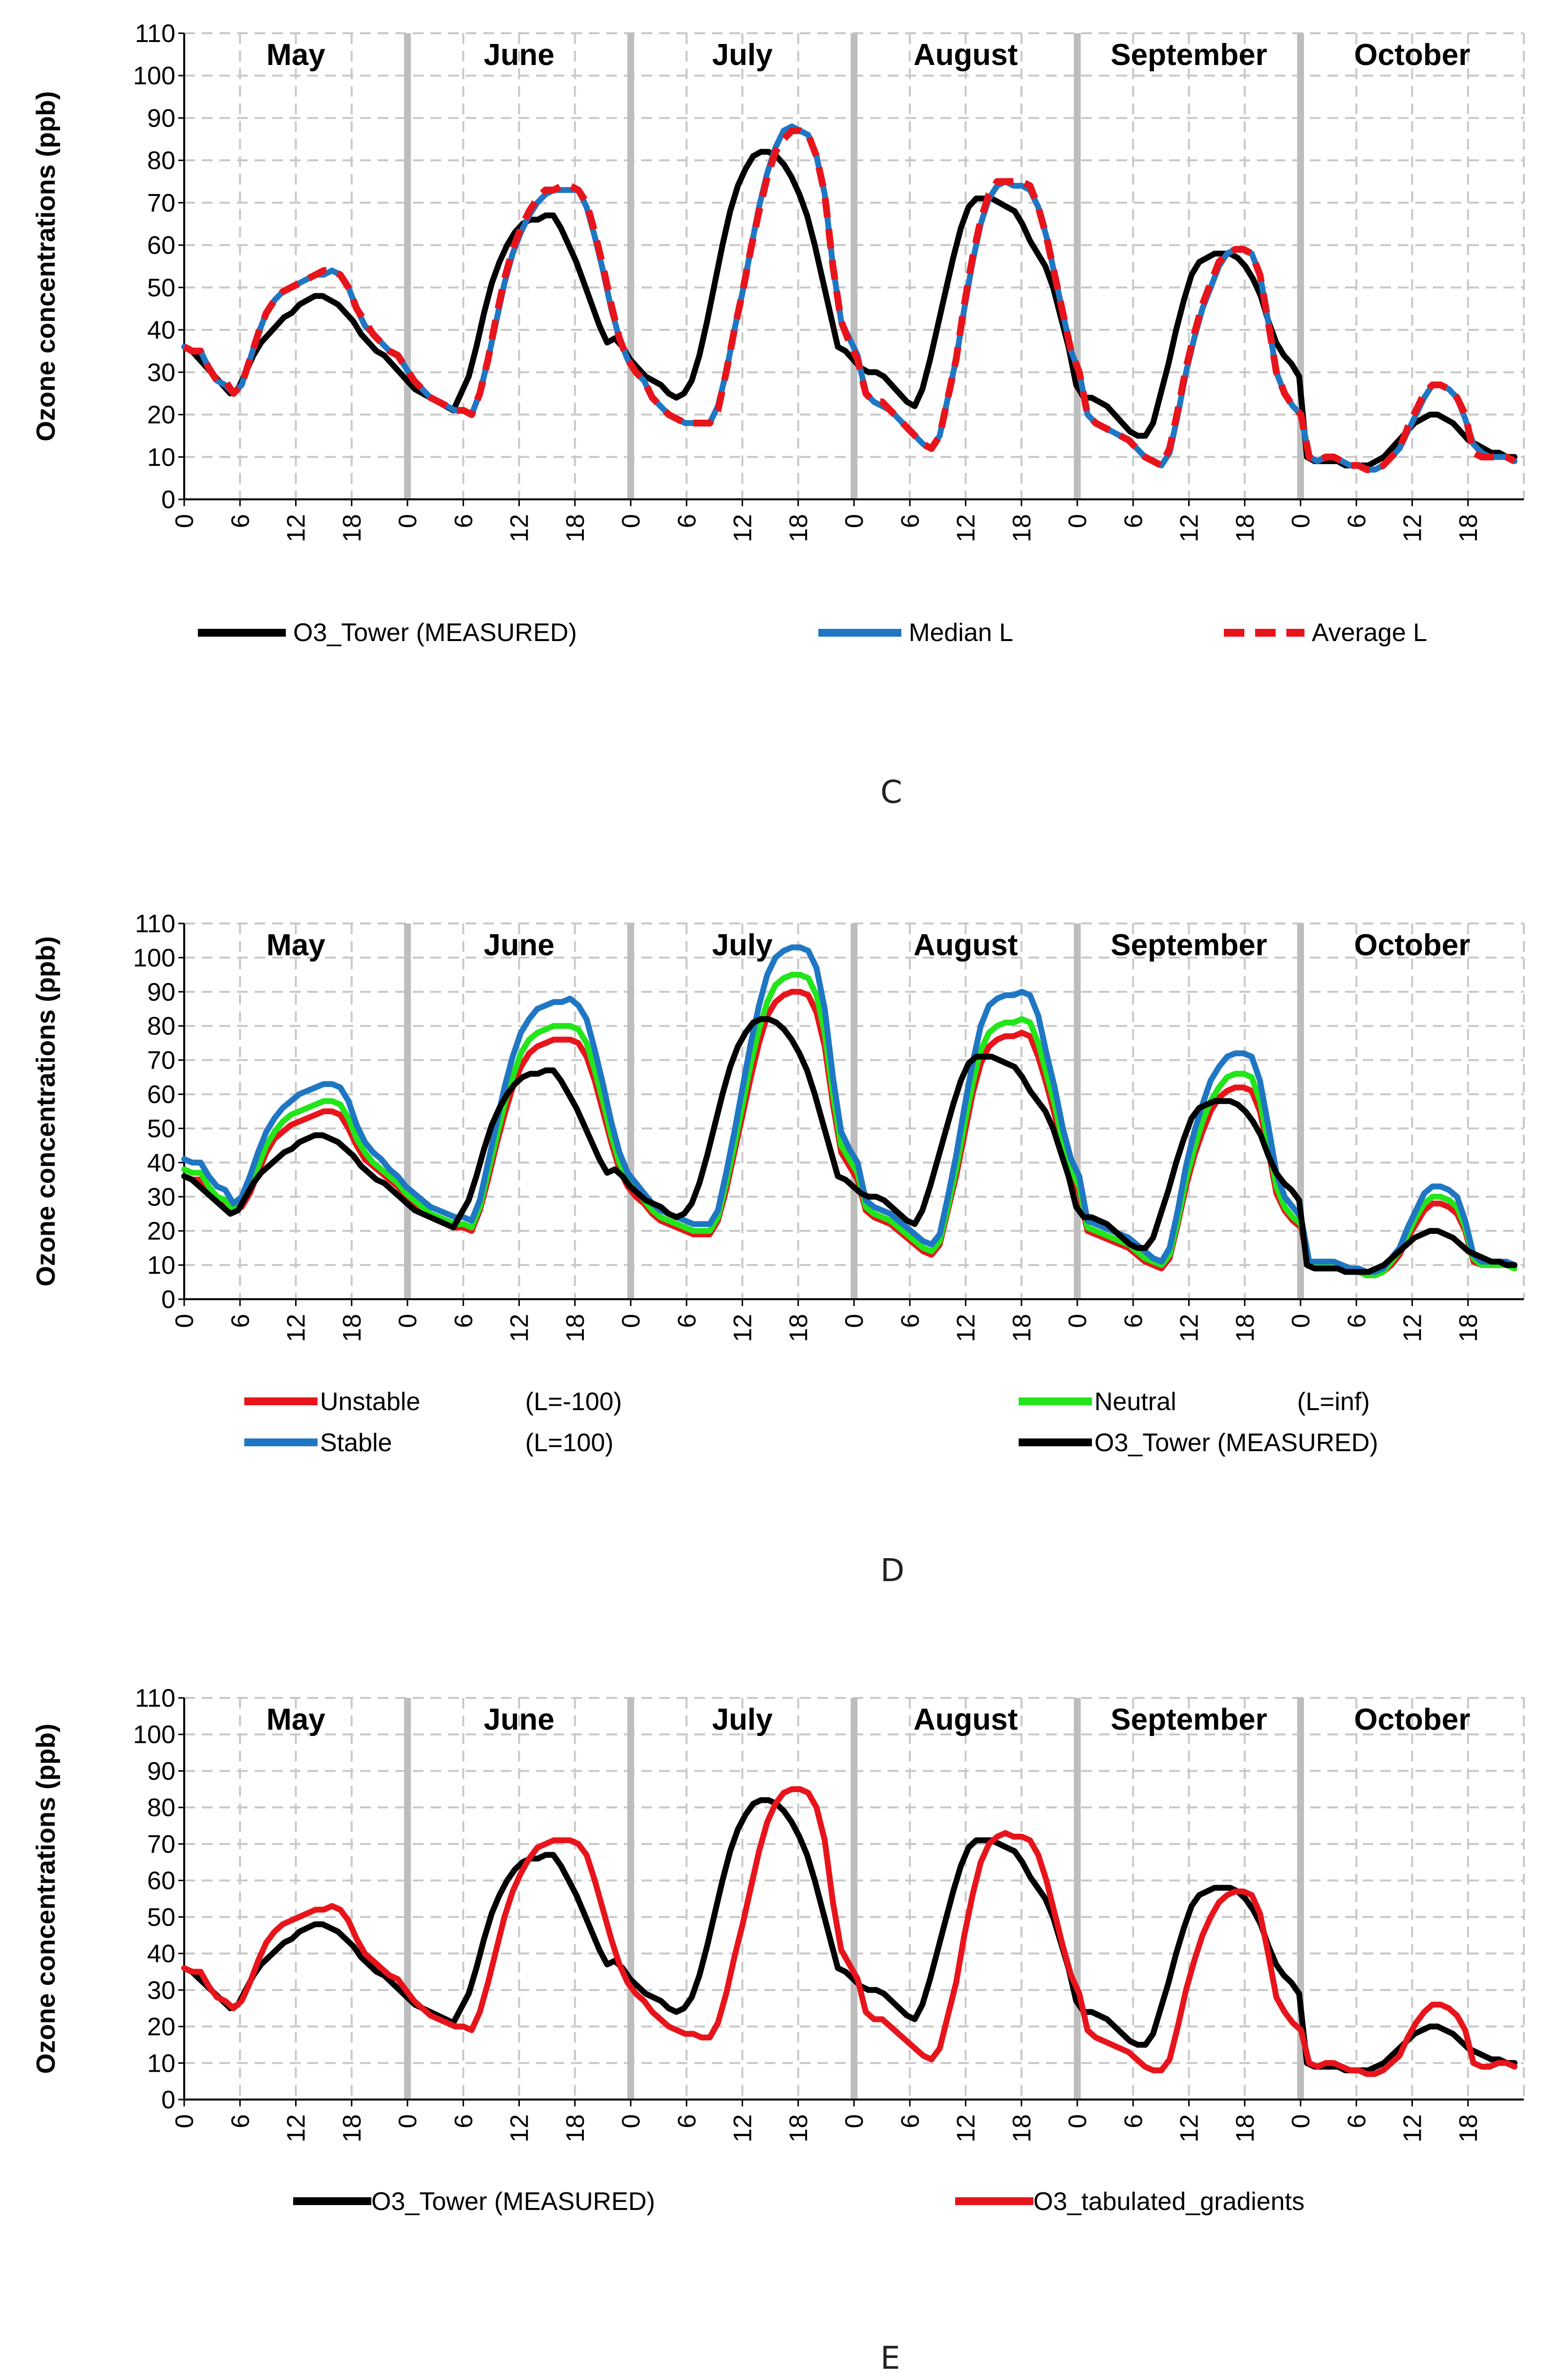  Describe the element at coordinates (296, 1720) in the screenshot. I see `month-label: May` at that location.